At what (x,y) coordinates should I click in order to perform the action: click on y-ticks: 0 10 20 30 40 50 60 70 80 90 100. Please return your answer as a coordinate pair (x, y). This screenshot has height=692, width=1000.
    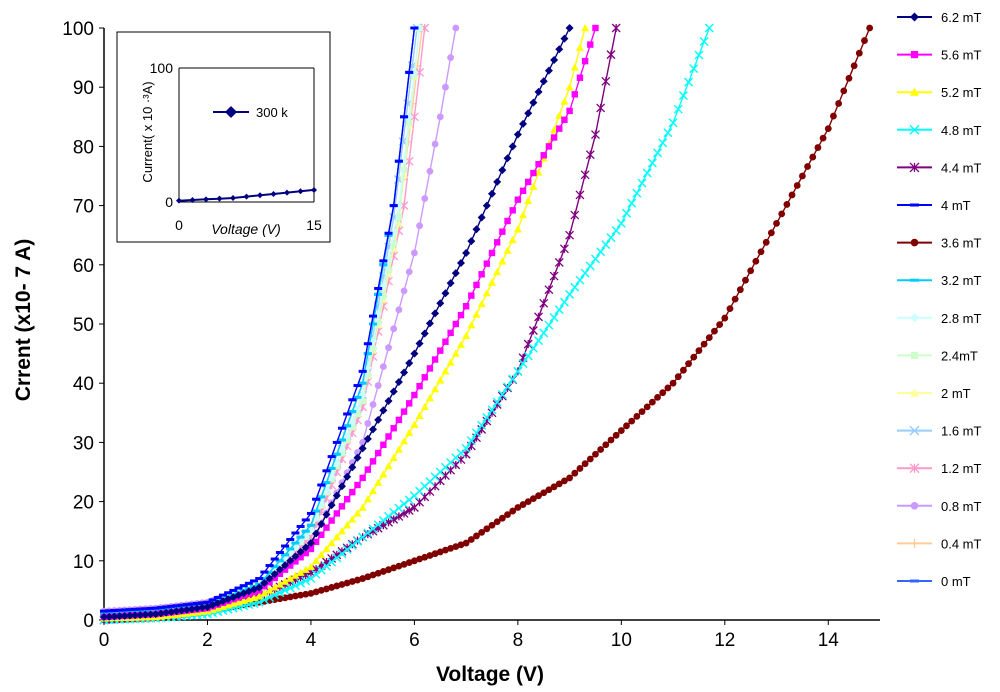
    Looking at the image, I should click on (83, 325).